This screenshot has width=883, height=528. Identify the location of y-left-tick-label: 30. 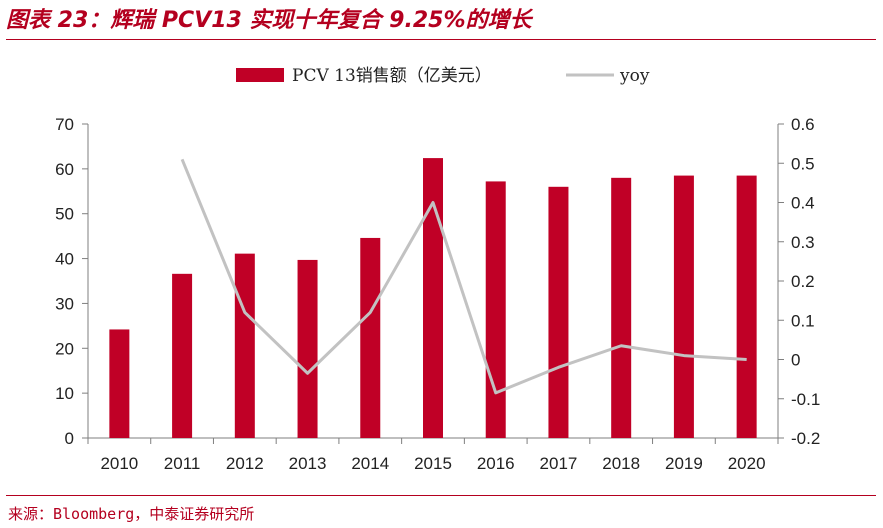
(64, 303).